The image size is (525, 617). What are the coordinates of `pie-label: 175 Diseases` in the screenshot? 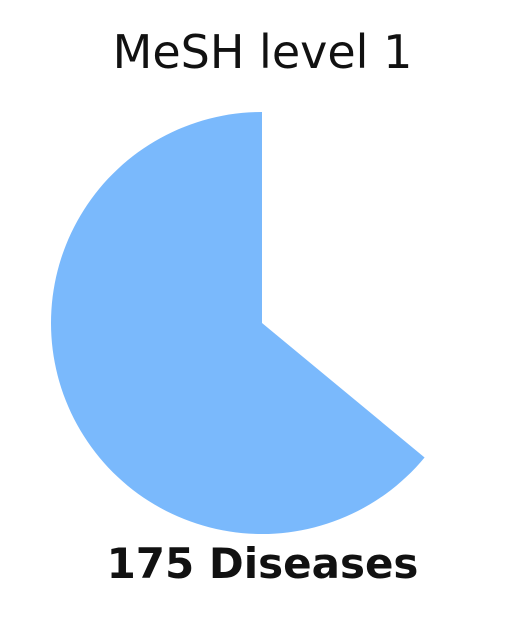 It's located at (262, 563).